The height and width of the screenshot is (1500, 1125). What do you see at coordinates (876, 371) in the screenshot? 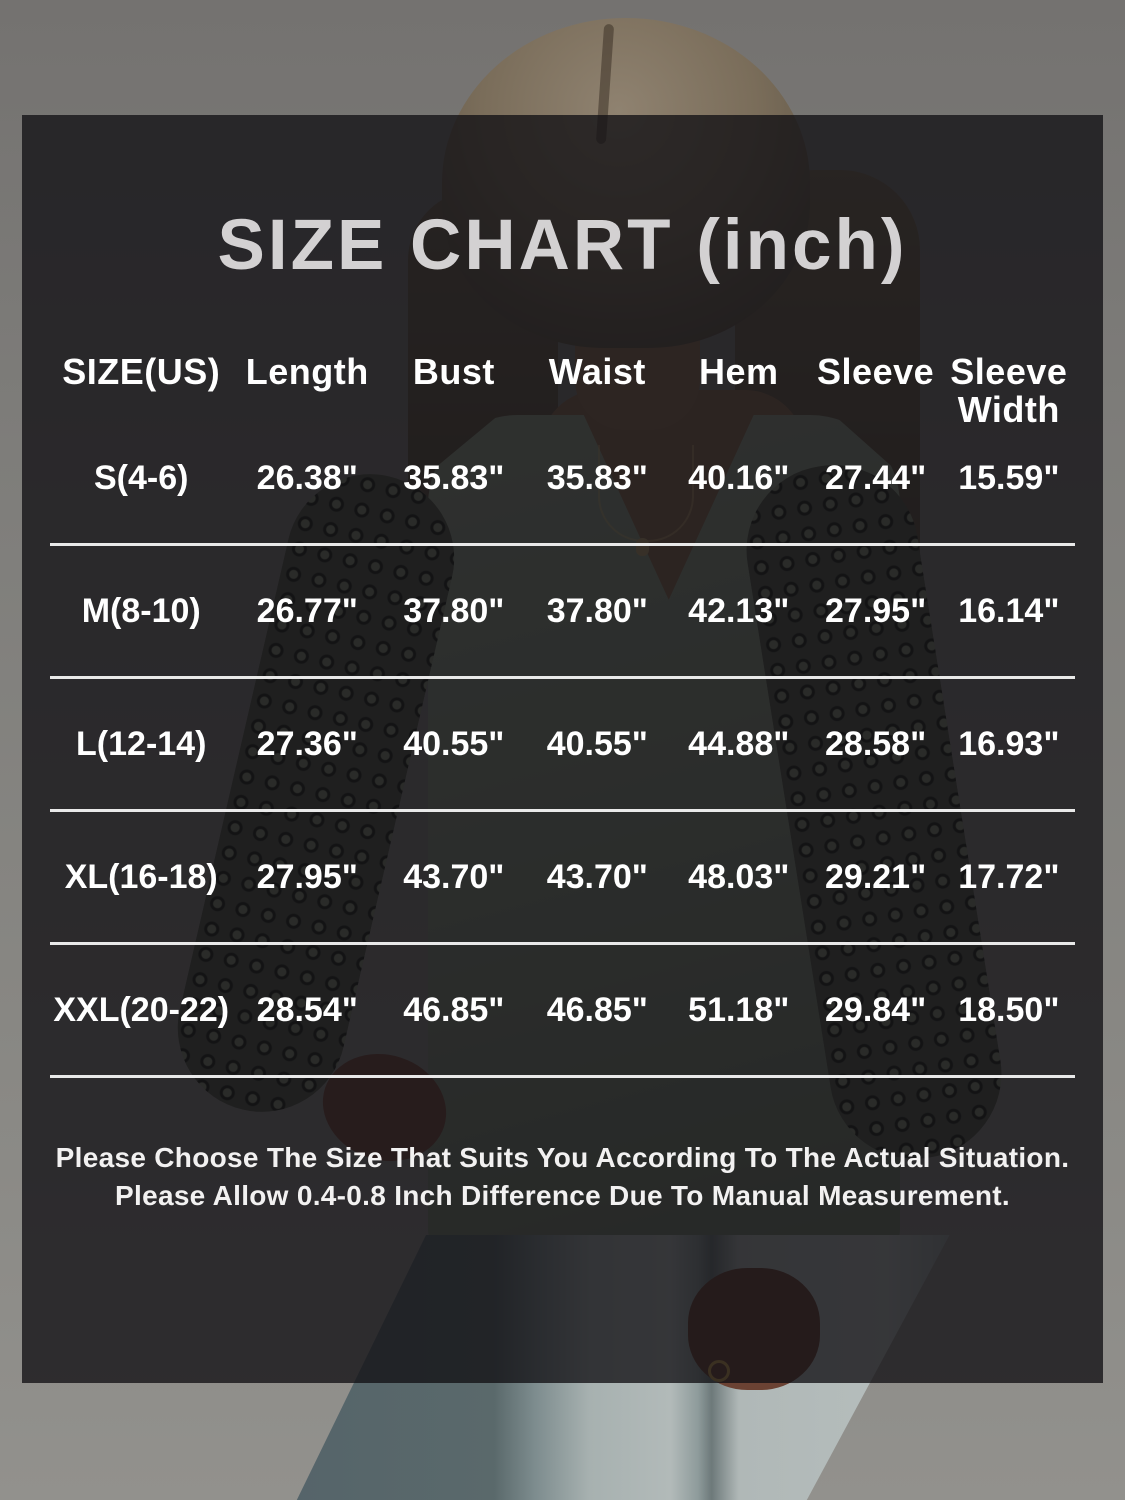
I see `column-header-sleeve: Sleeve` at bounding box center [876, 371].